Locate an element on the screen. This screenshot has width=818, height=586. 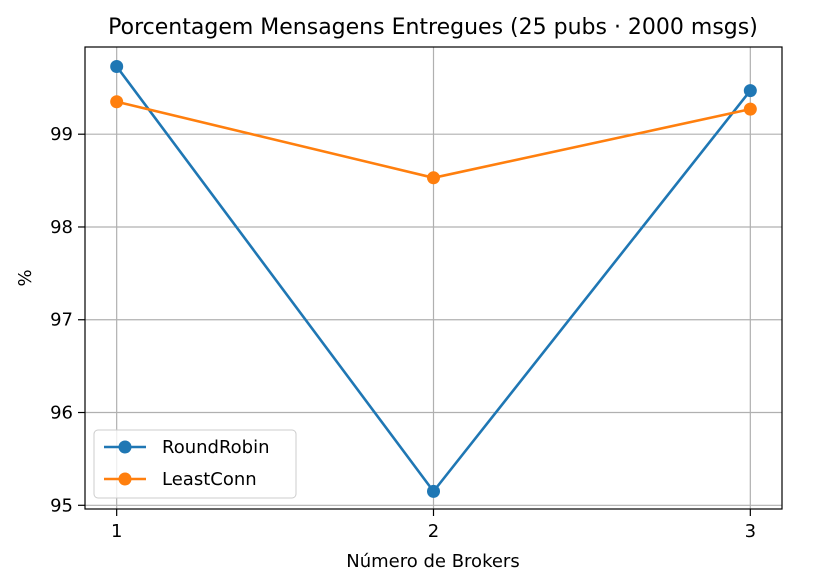
x-axis-label: Número de Brokers is located at coordinates (432, 561).